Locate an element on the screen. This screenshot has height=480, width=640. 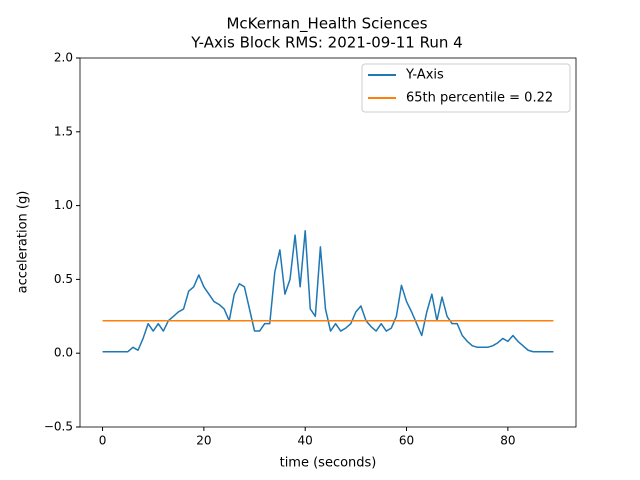
x-tick-label: 60 is located at coordinates (406, 441).